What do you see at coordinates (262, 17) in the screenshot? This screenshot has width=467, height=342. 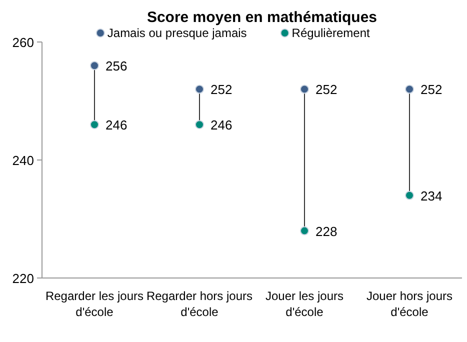 I see `chart-title: Score moyen en mathématiques` at bounding box center [262, 17].